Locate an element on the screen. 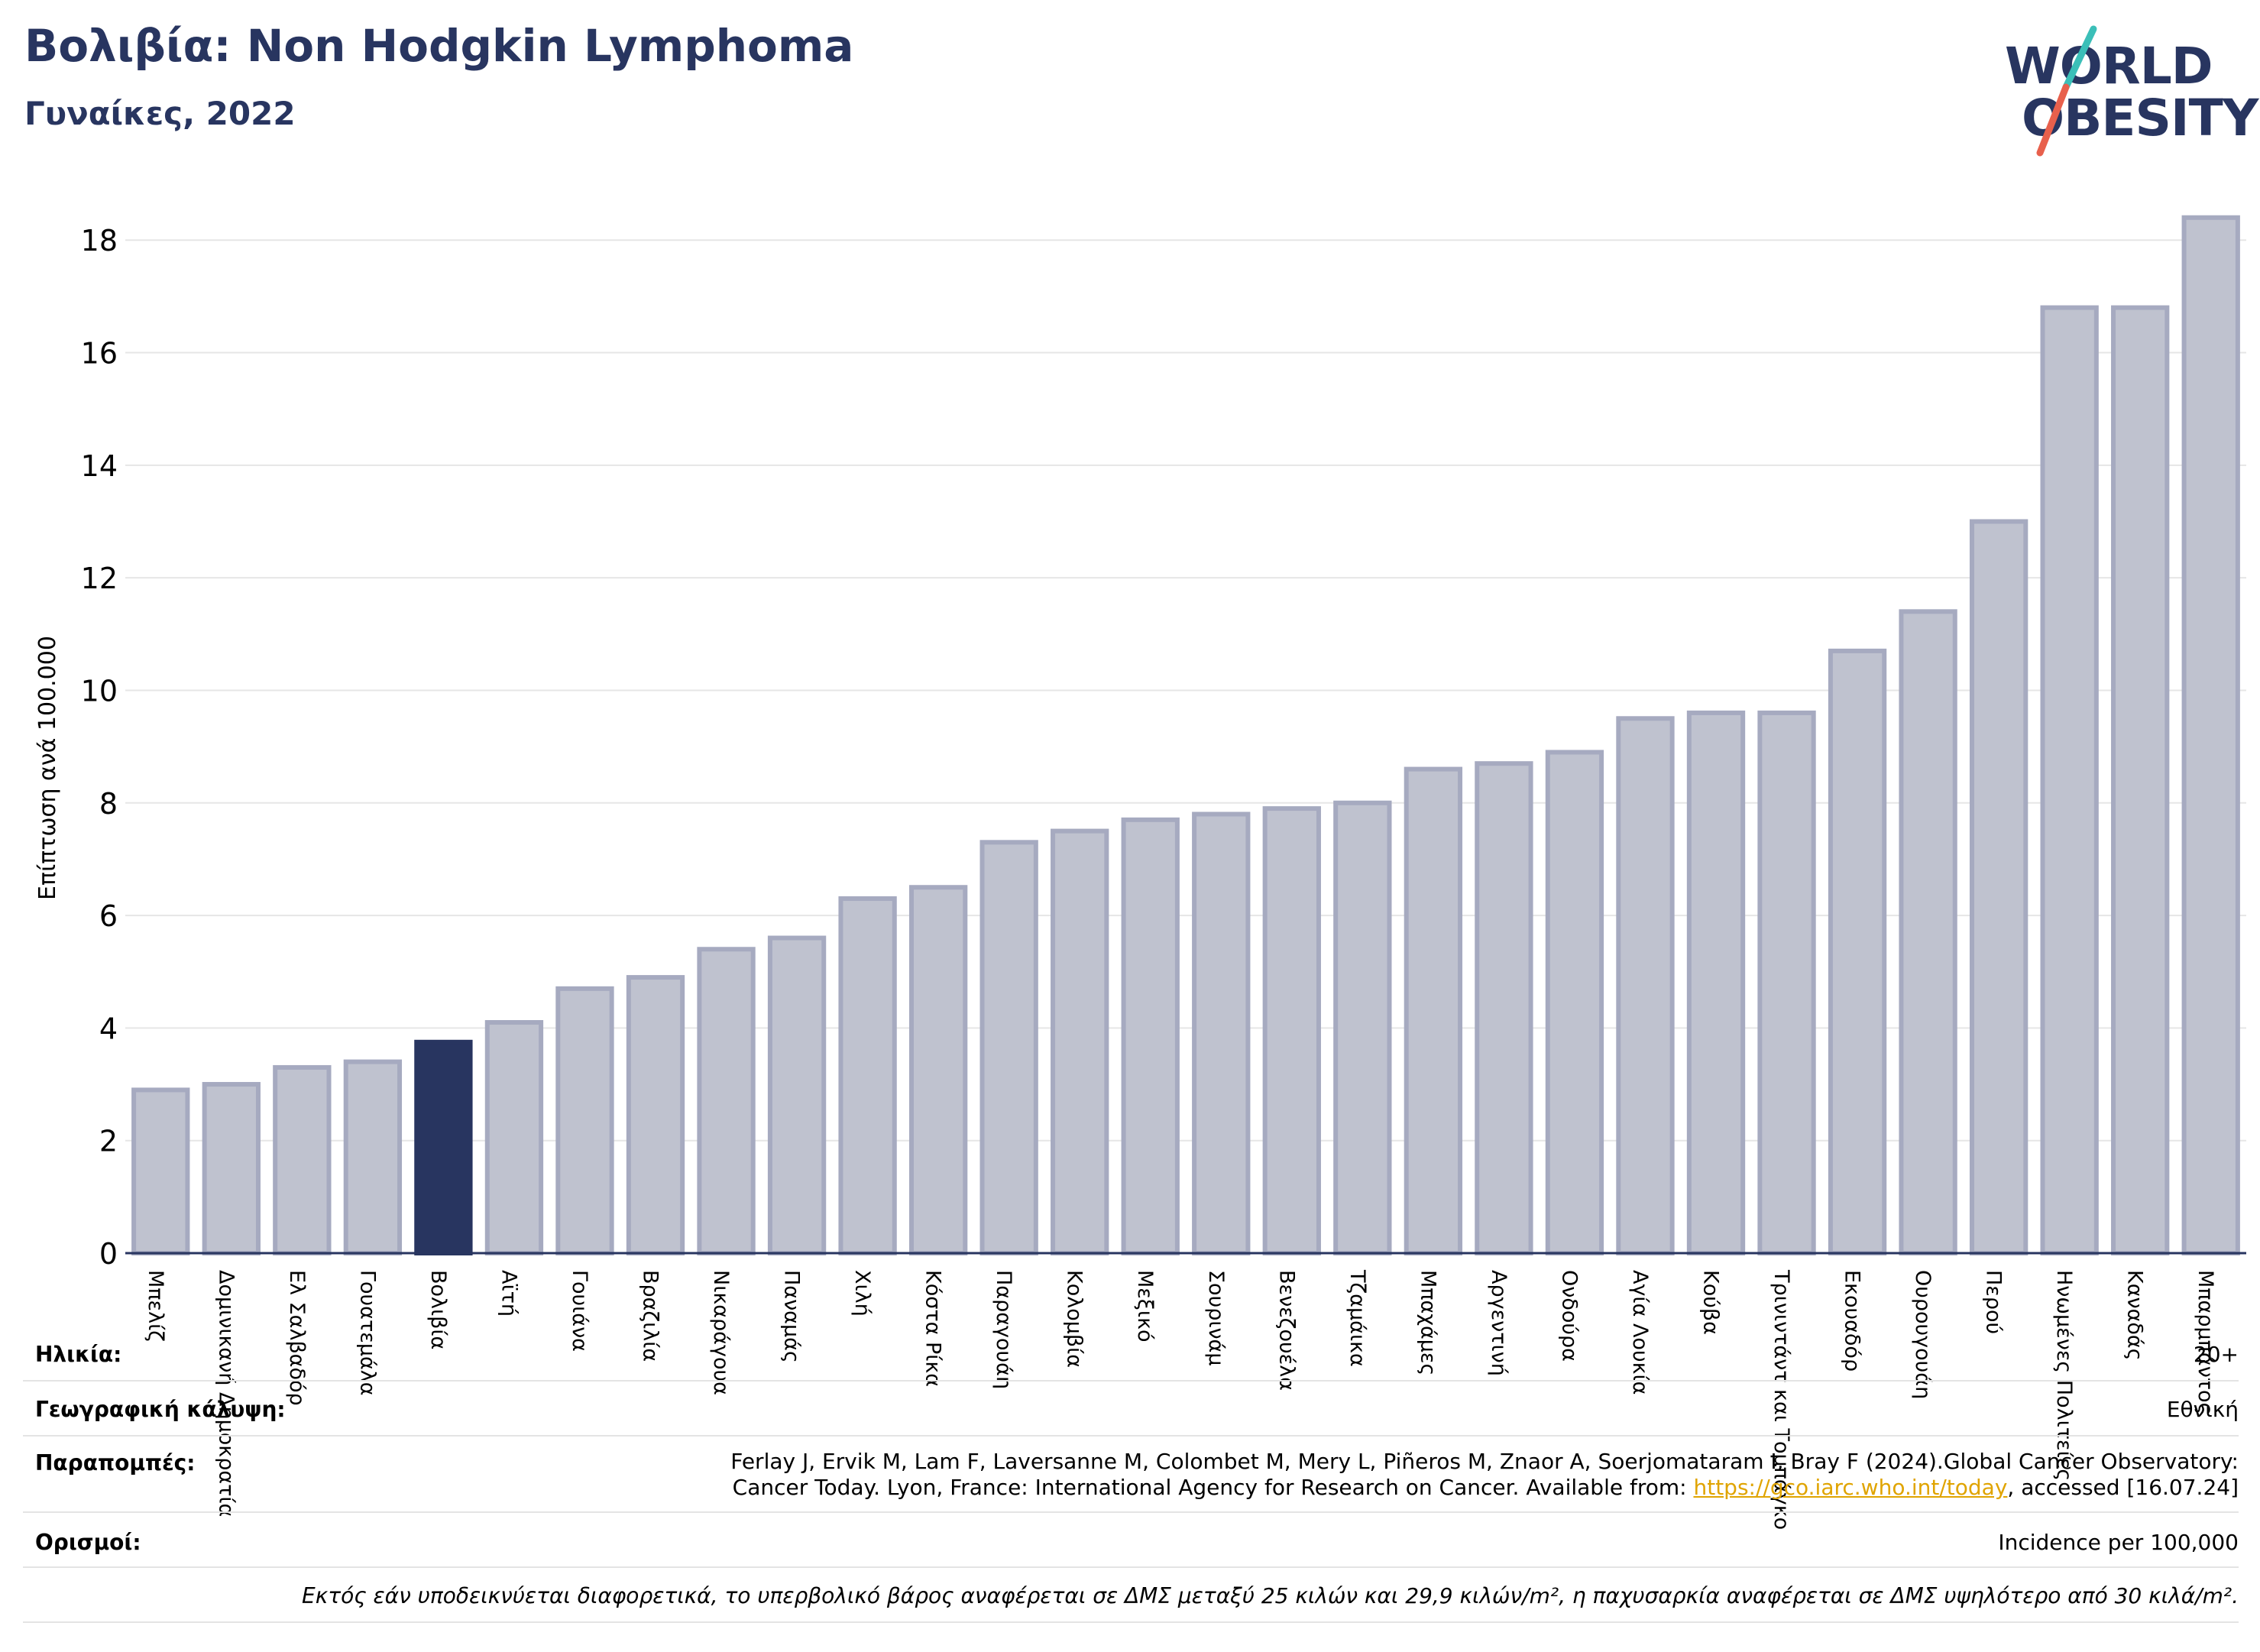 The image size is (2260, 1652). x-tick-label: Ηνωμένες Πολιτείες is located at coordinates (2064, 1375).